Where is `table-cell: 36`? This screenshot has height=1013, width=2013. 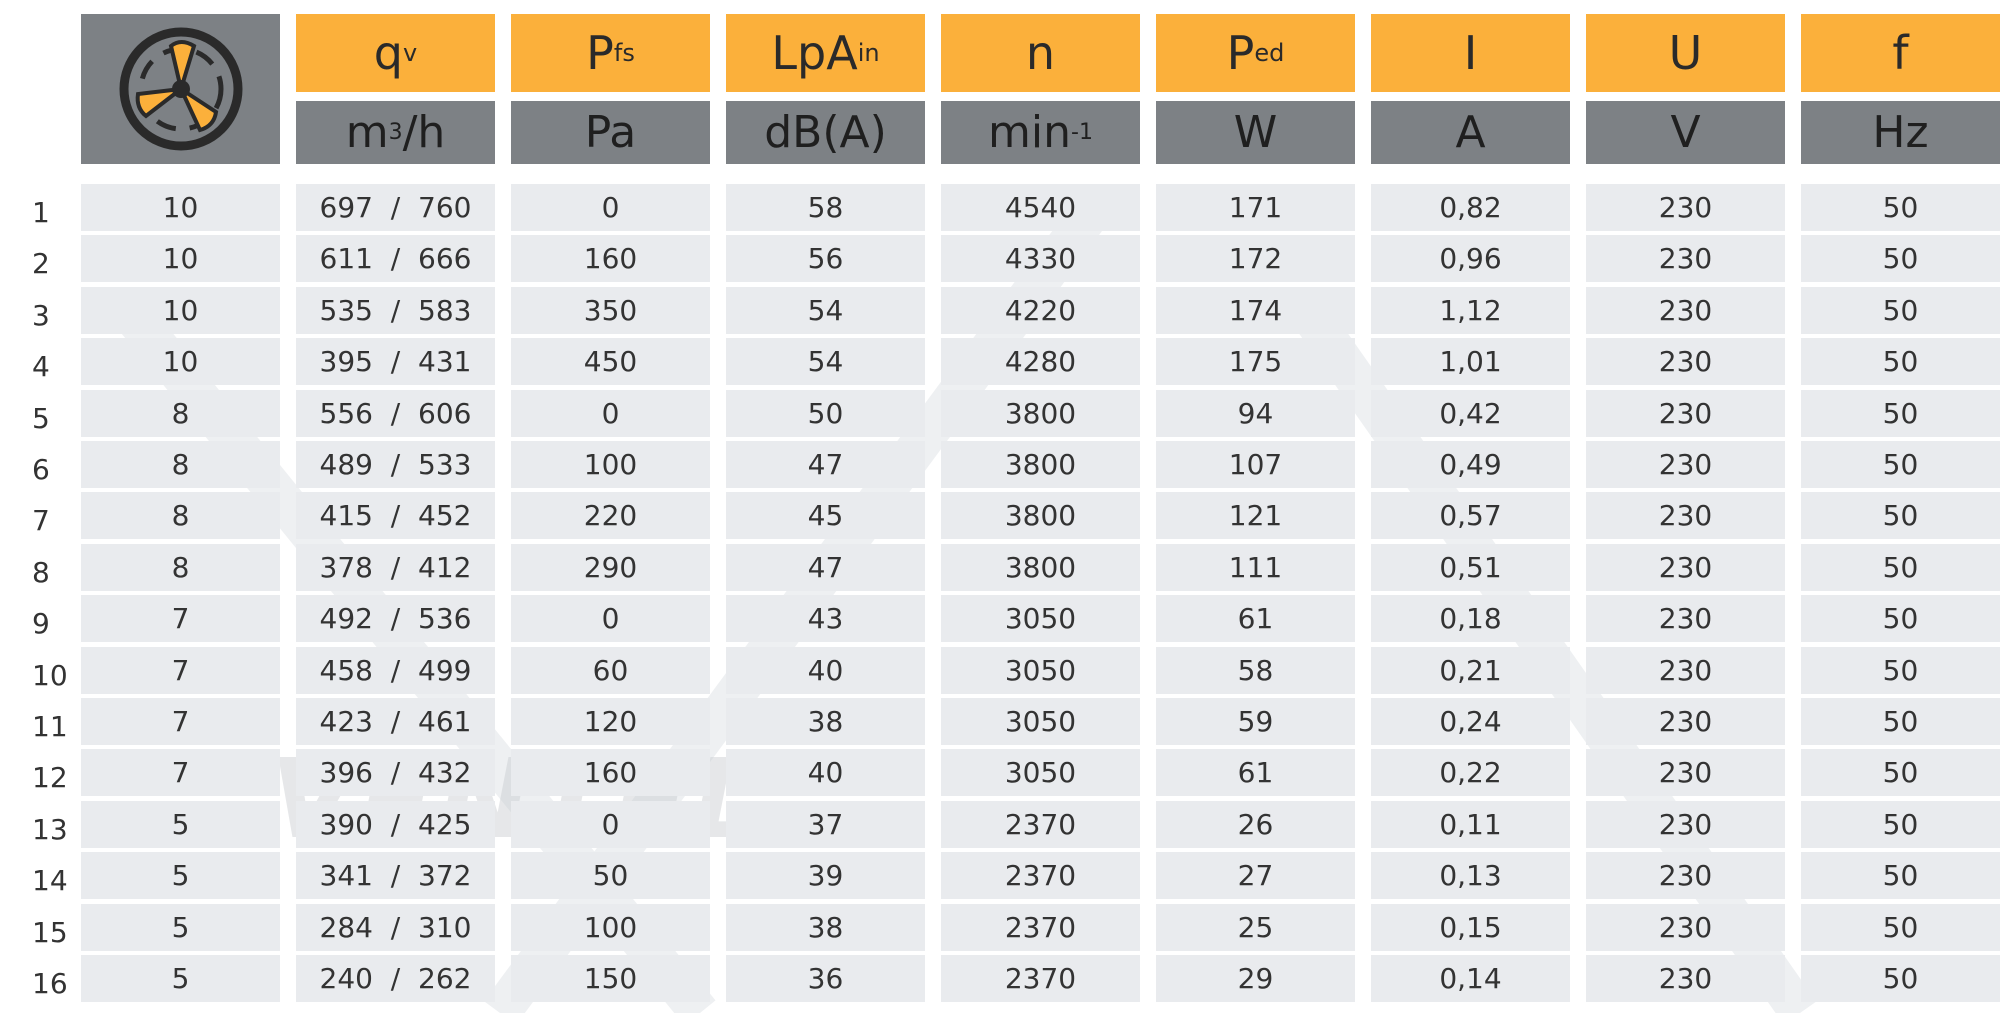
table-cell: 36 is located at coordinates (825, 978).